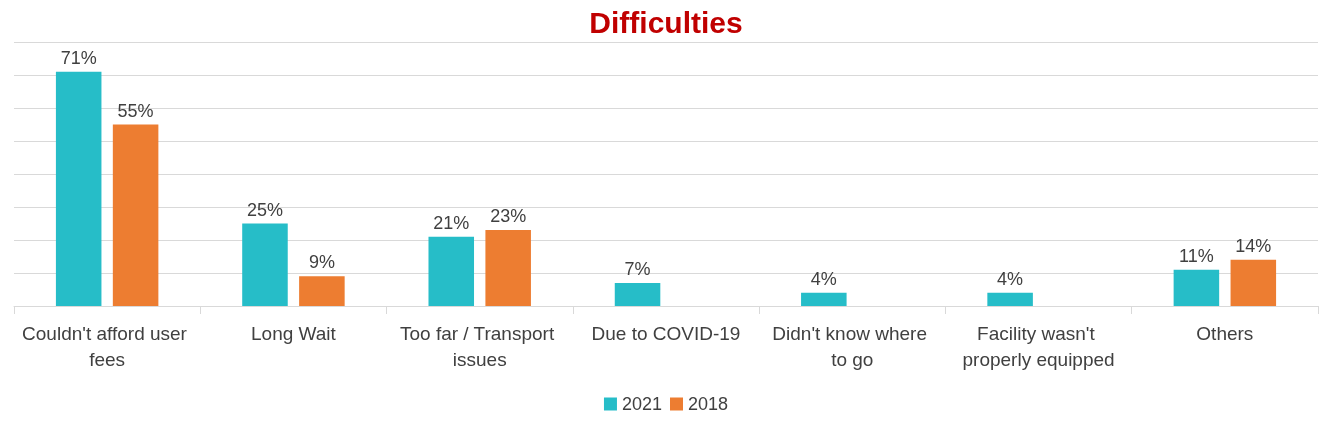 This screenshot has height=426, width=1332. I want to click on x-tick-label: Facility wasn't properly equipped, so click(1038, 346).